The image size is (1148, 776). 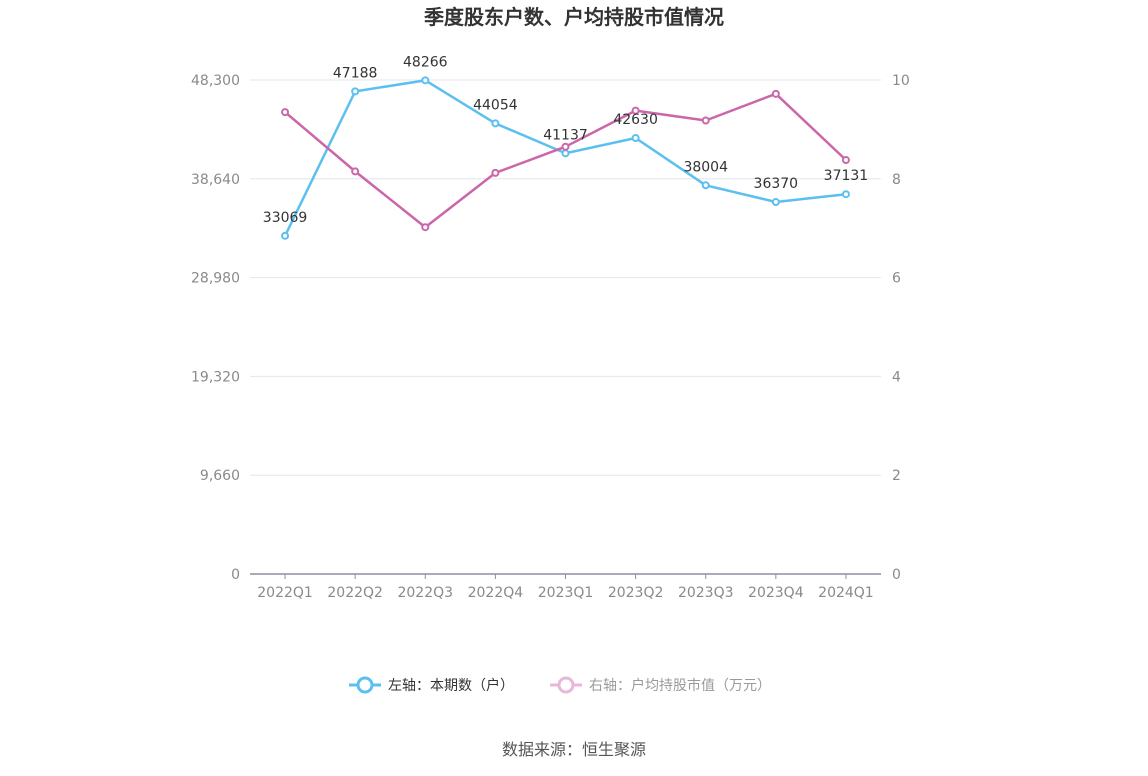 I want to click on x-tick-label: 2022Q4, so click(x=496, y=593).